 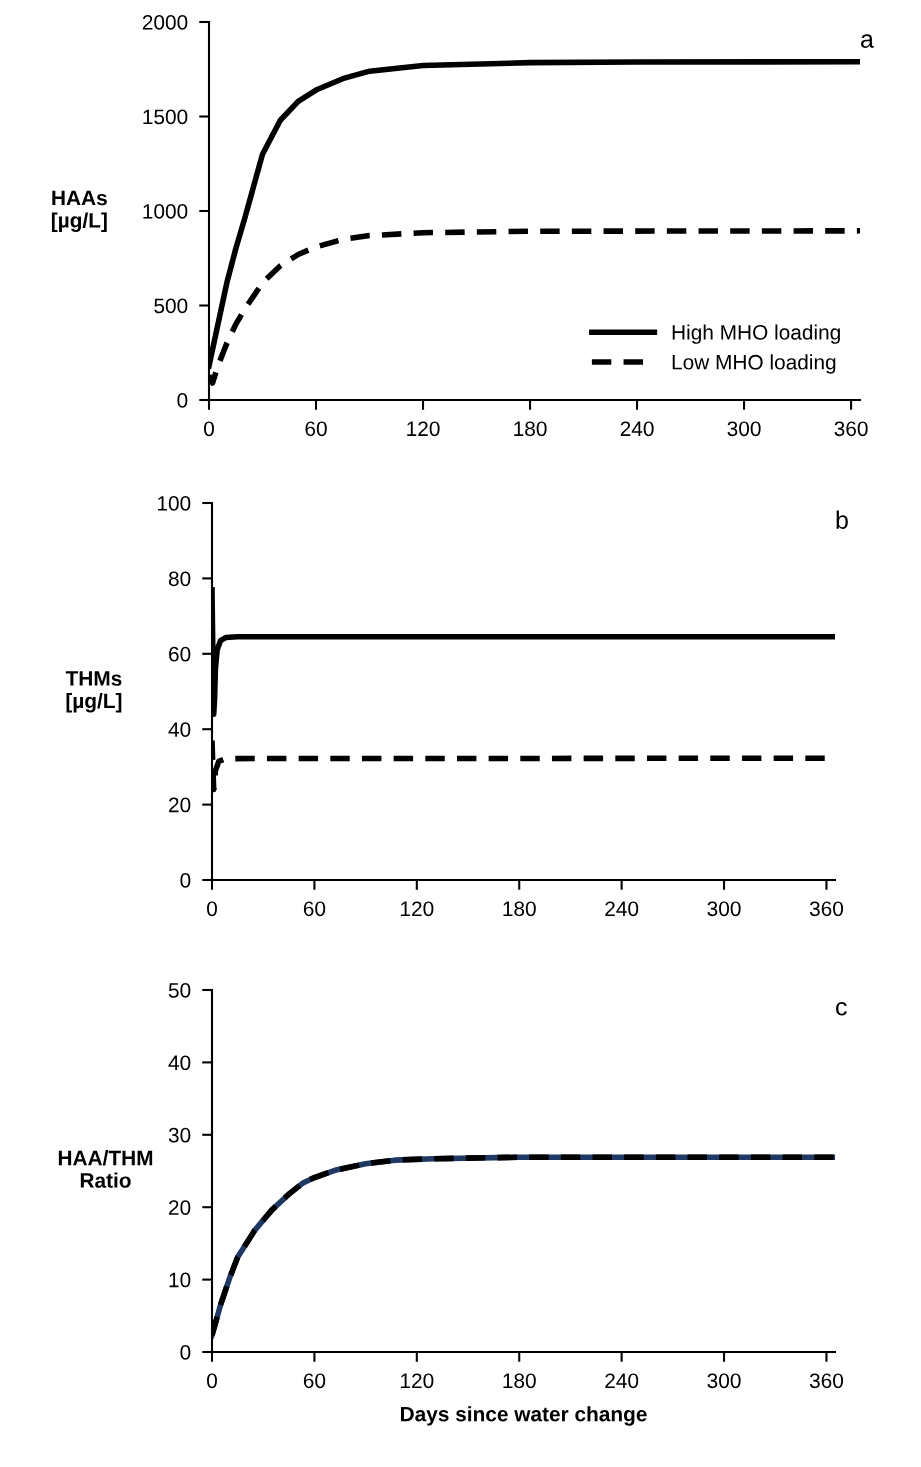 I want to click on legend-label: Low MHO loading, so click(x=754, y=364).